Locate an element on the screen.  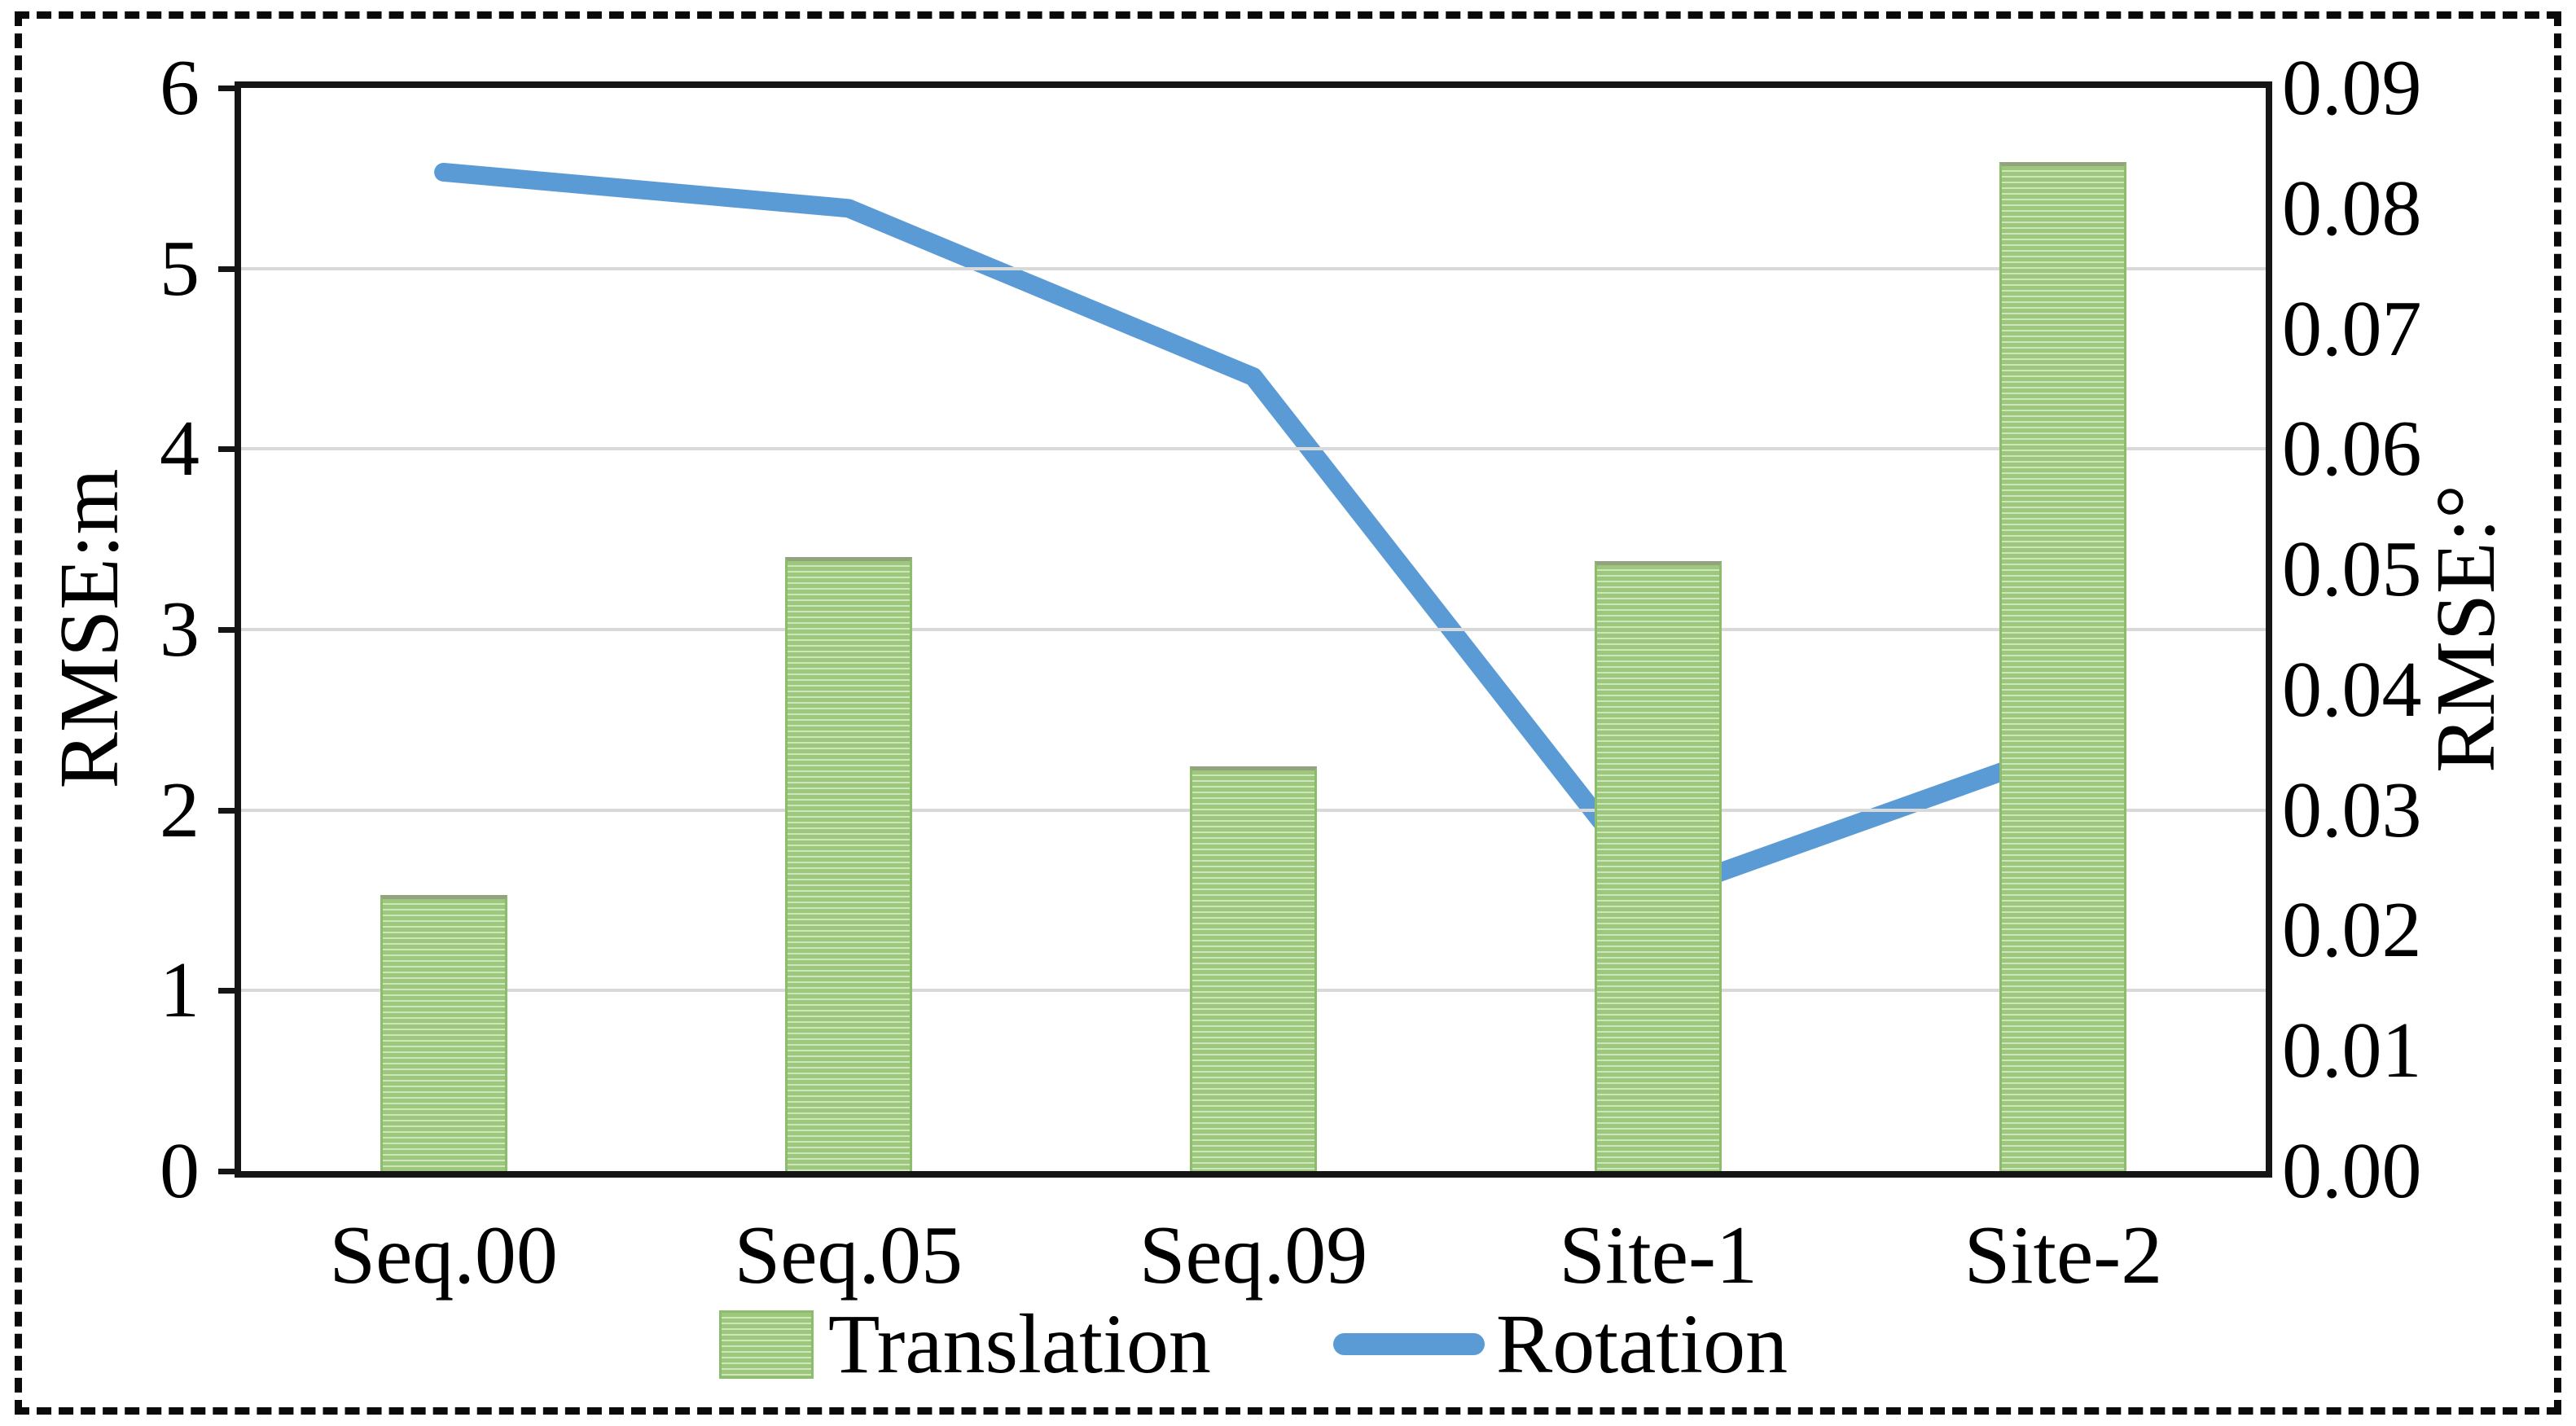
x-axis-label-Seq.09: Seq.09 is located at coordinates (1253, 1255).